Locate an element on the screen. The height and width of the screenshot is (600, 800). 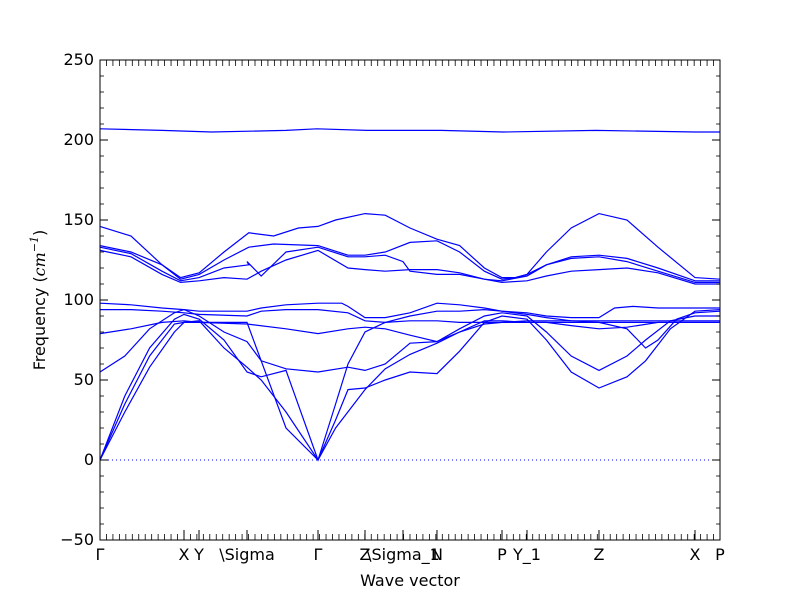
y-tick-labels: −50 0 50 100 150 200 250 is located at coordinates (77, 299).